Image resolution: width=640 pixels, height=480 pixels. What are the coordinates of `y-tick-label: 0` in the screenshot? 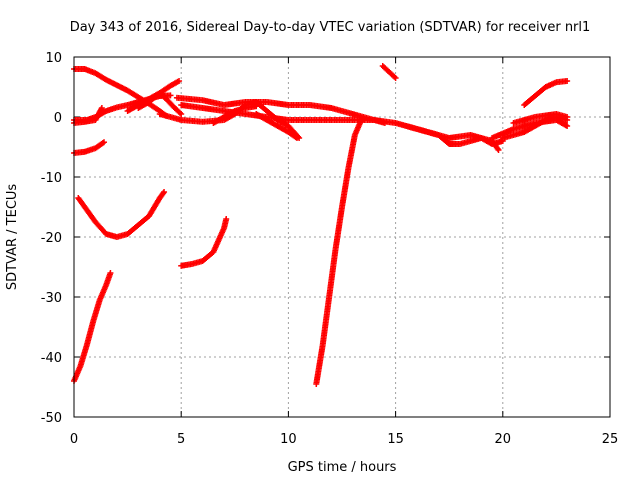 It's located at (58, 118).